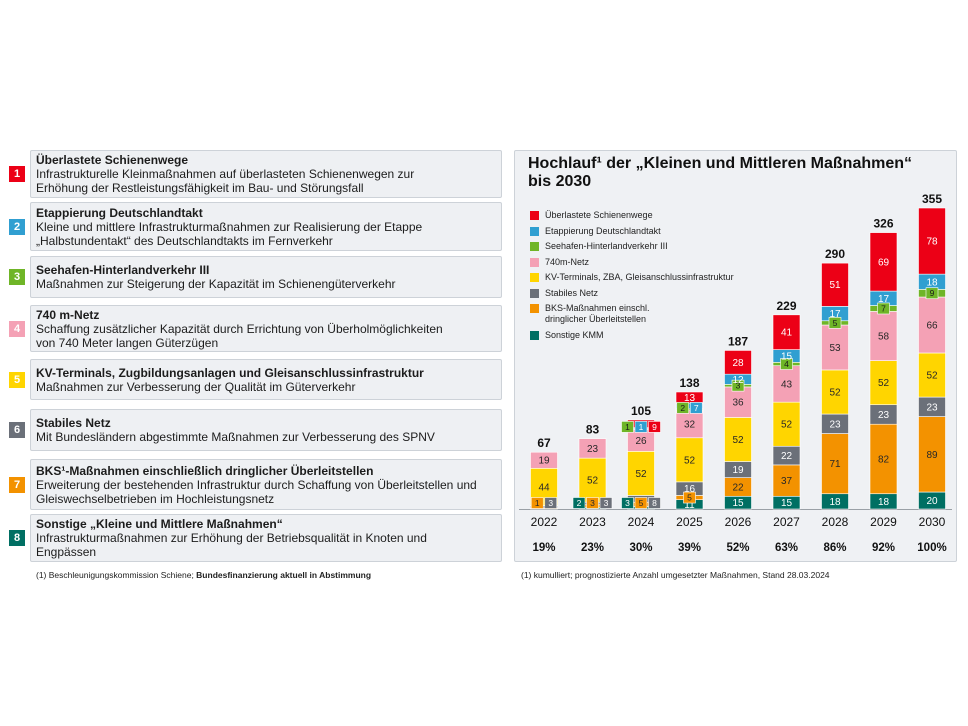 The height and width of the screenshot is (726, 968). Describe the element at coordinates (883, 262) in the screenshot. I see `bar-segment-2029-s1` at that location.